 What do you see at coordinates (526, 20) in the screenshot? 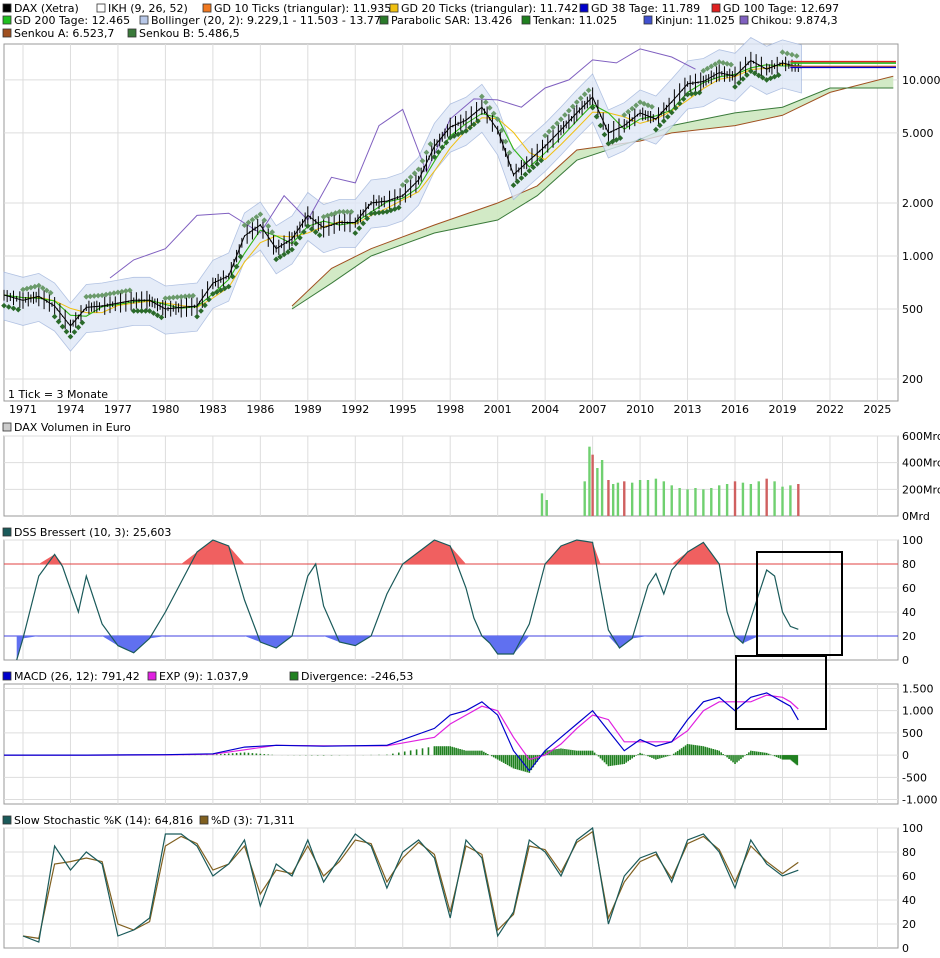
I see `legend-9-swatch` at bounding box center [526, 20].